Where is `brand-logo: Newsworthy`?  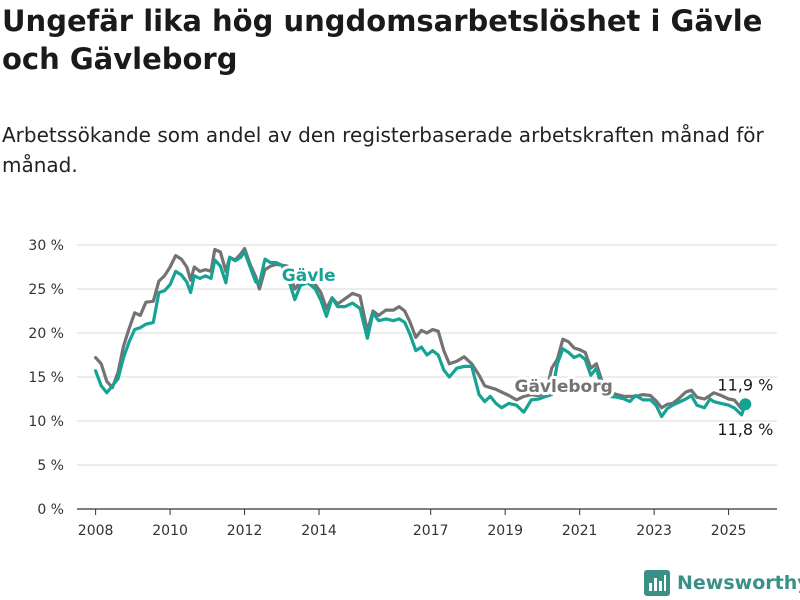
brand-logo: Newsworthy is located at coordinates (722, 583).